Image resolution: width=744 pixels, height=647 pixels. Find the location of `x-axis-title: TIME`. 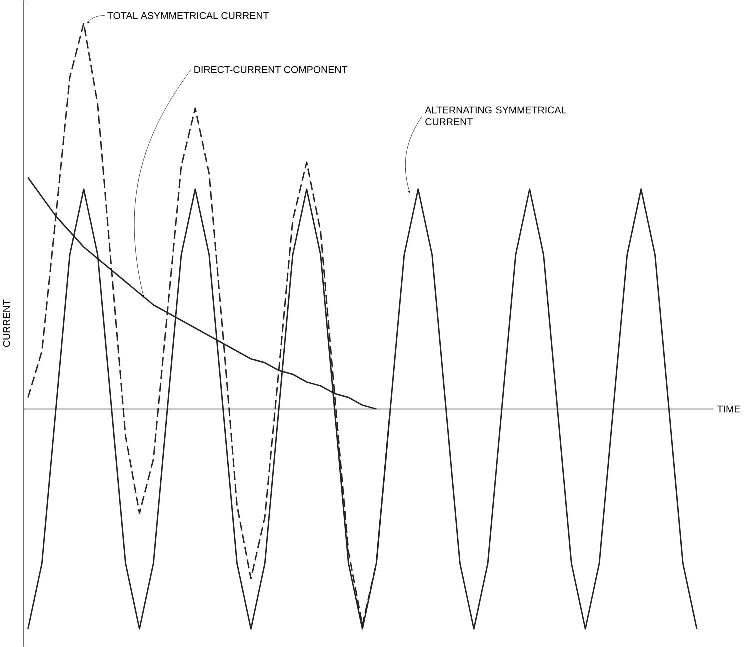

x-axis-title: TIME is located at coordinates (728, 409).